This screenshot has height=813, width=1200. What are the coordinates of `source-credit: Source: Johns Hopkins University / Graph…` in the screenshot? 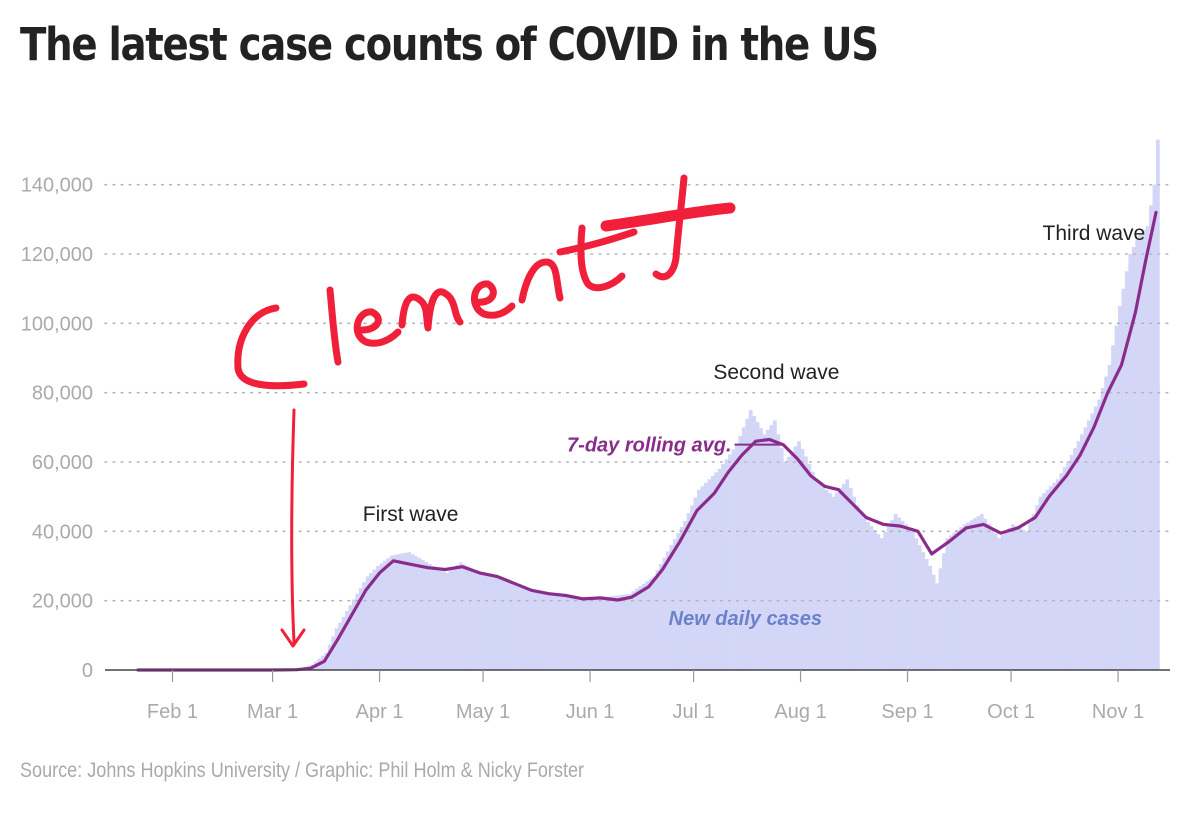 It's located at (302, 770).